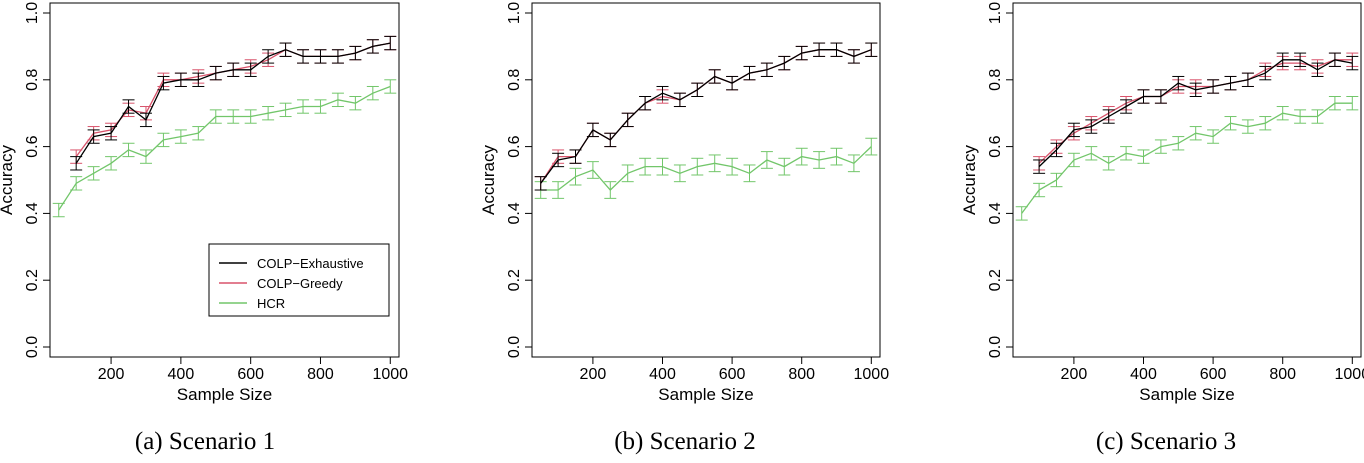 The image size is (1364, 463). Describe the element at coordinates (300, 283) in the screenshot. I see `legend-label: COLP−Greedy` at that location.